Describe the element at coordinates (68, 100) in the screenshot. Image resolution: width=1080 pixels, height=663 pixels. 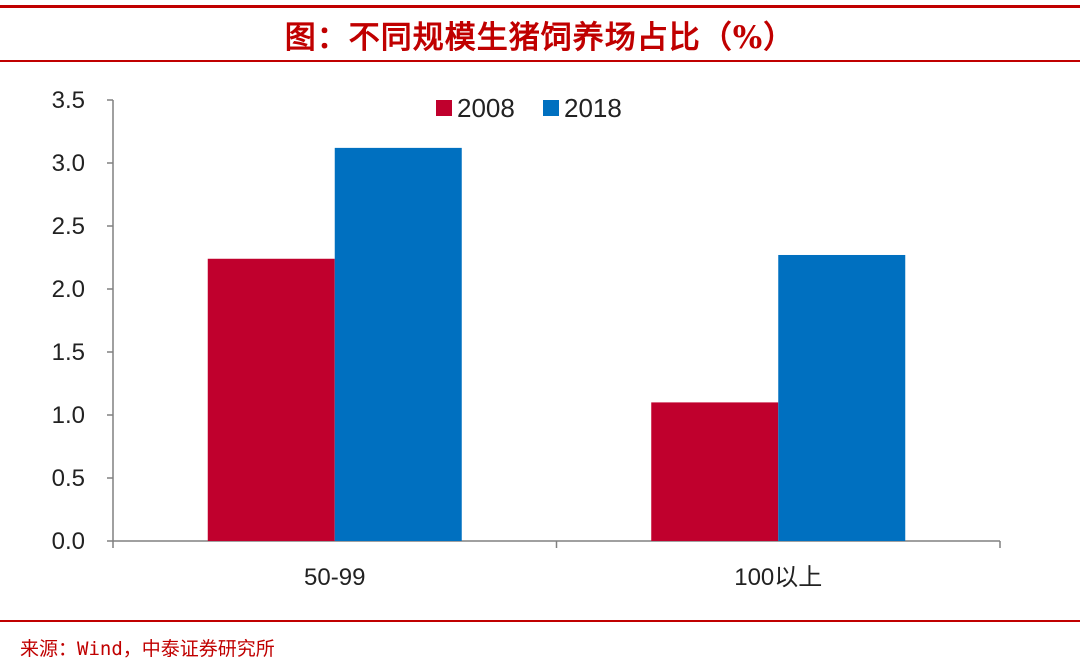
I see `y-tick-label: 3.5` at that location.